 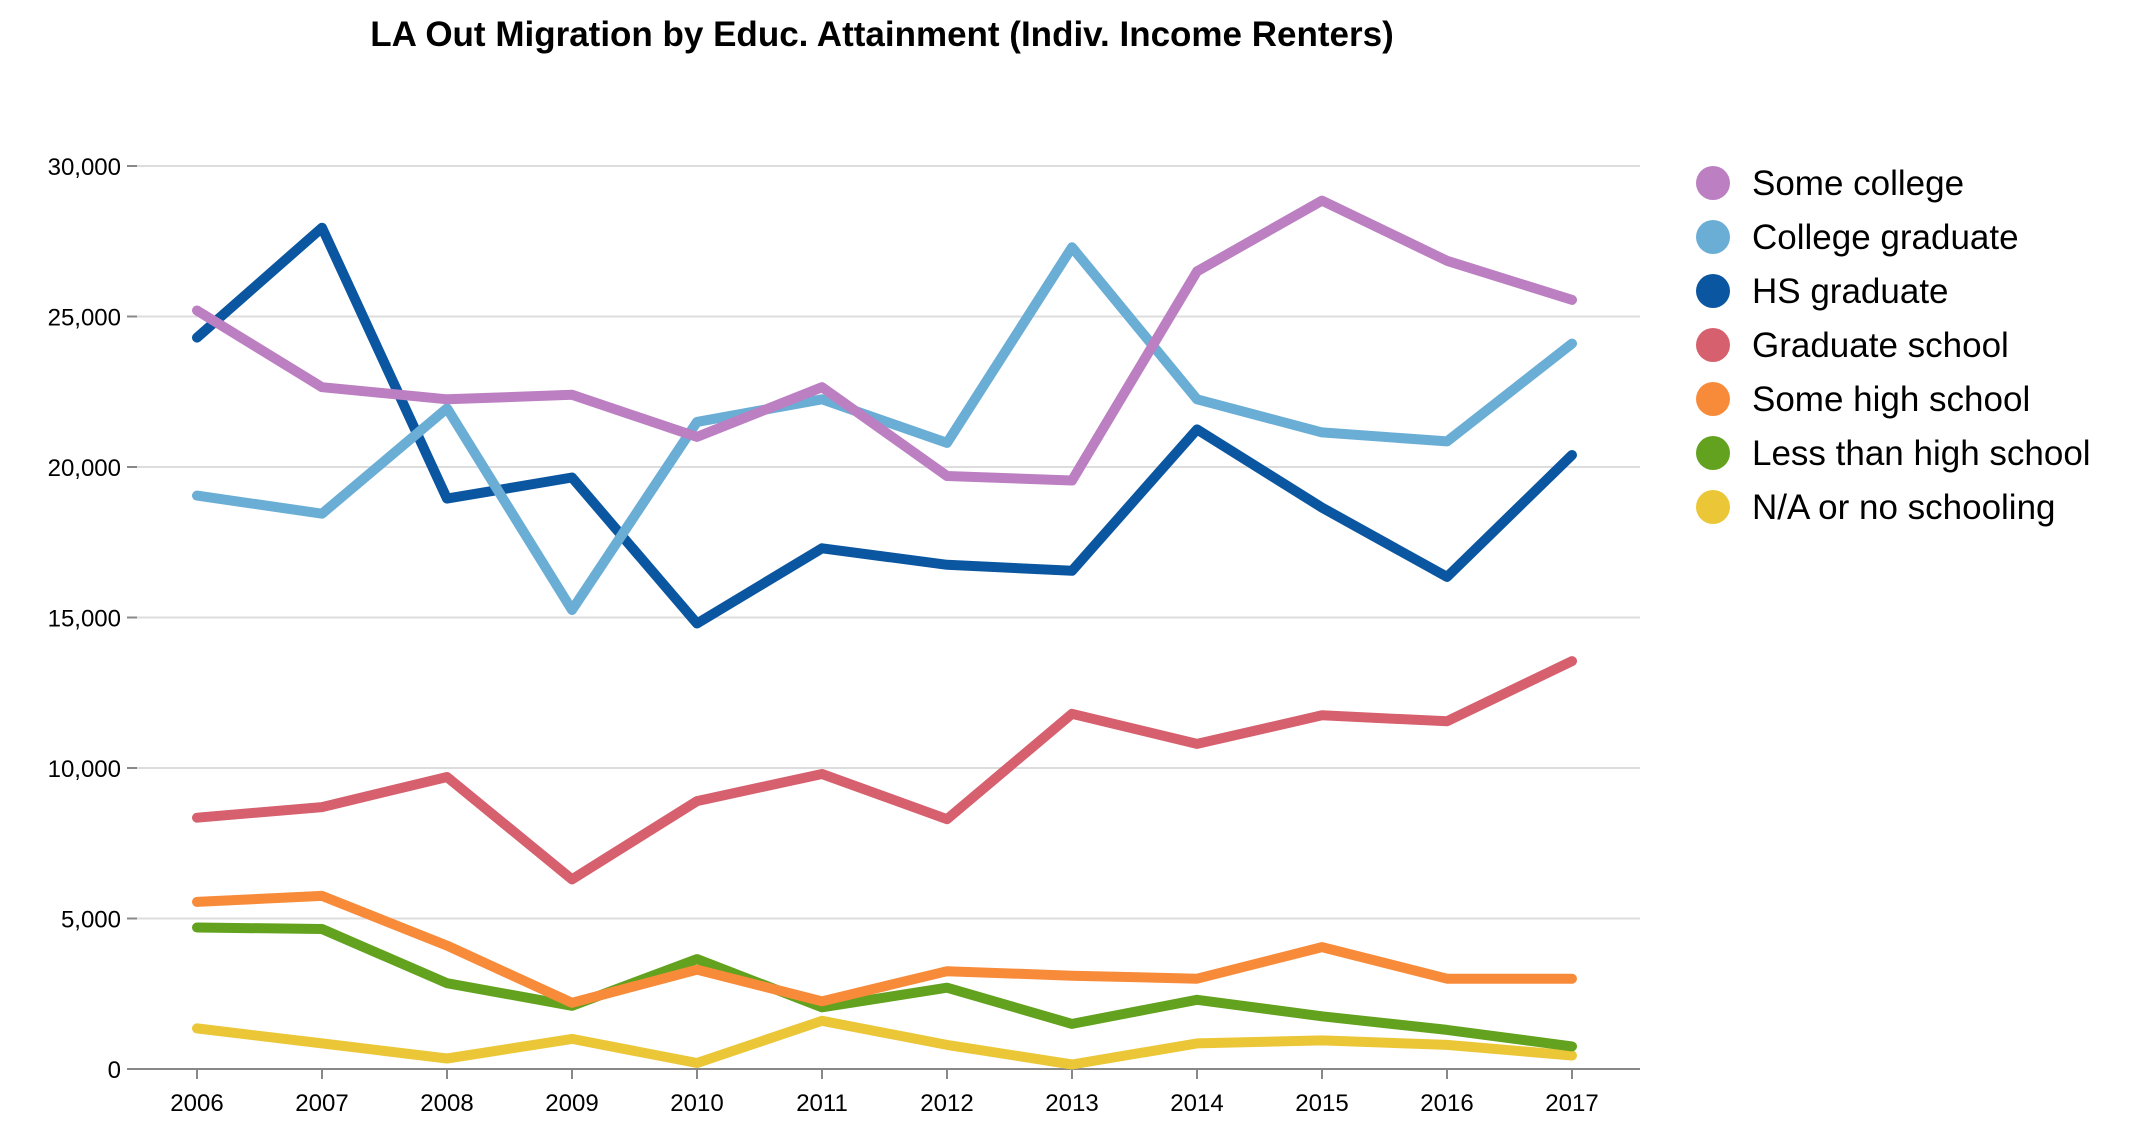 What do you see at coordinates (884, 949) in the screenshot?
I see `series-line-some-high-school` at bounding box center [884, 949].